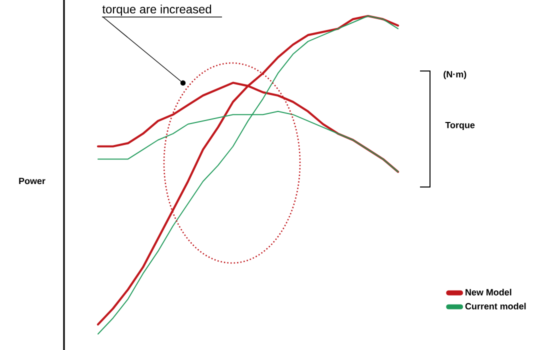 The height and width of the screenshot is (350, 541). I want to click on legend-label: Current model, so click(495, 306).